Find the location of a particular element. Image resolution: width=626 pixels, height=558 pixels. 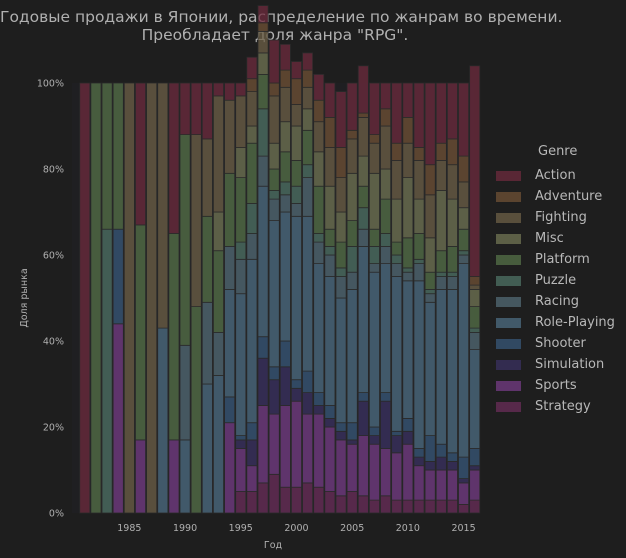

bar-segment-platform-2000 is located at coordinates (296, 173).